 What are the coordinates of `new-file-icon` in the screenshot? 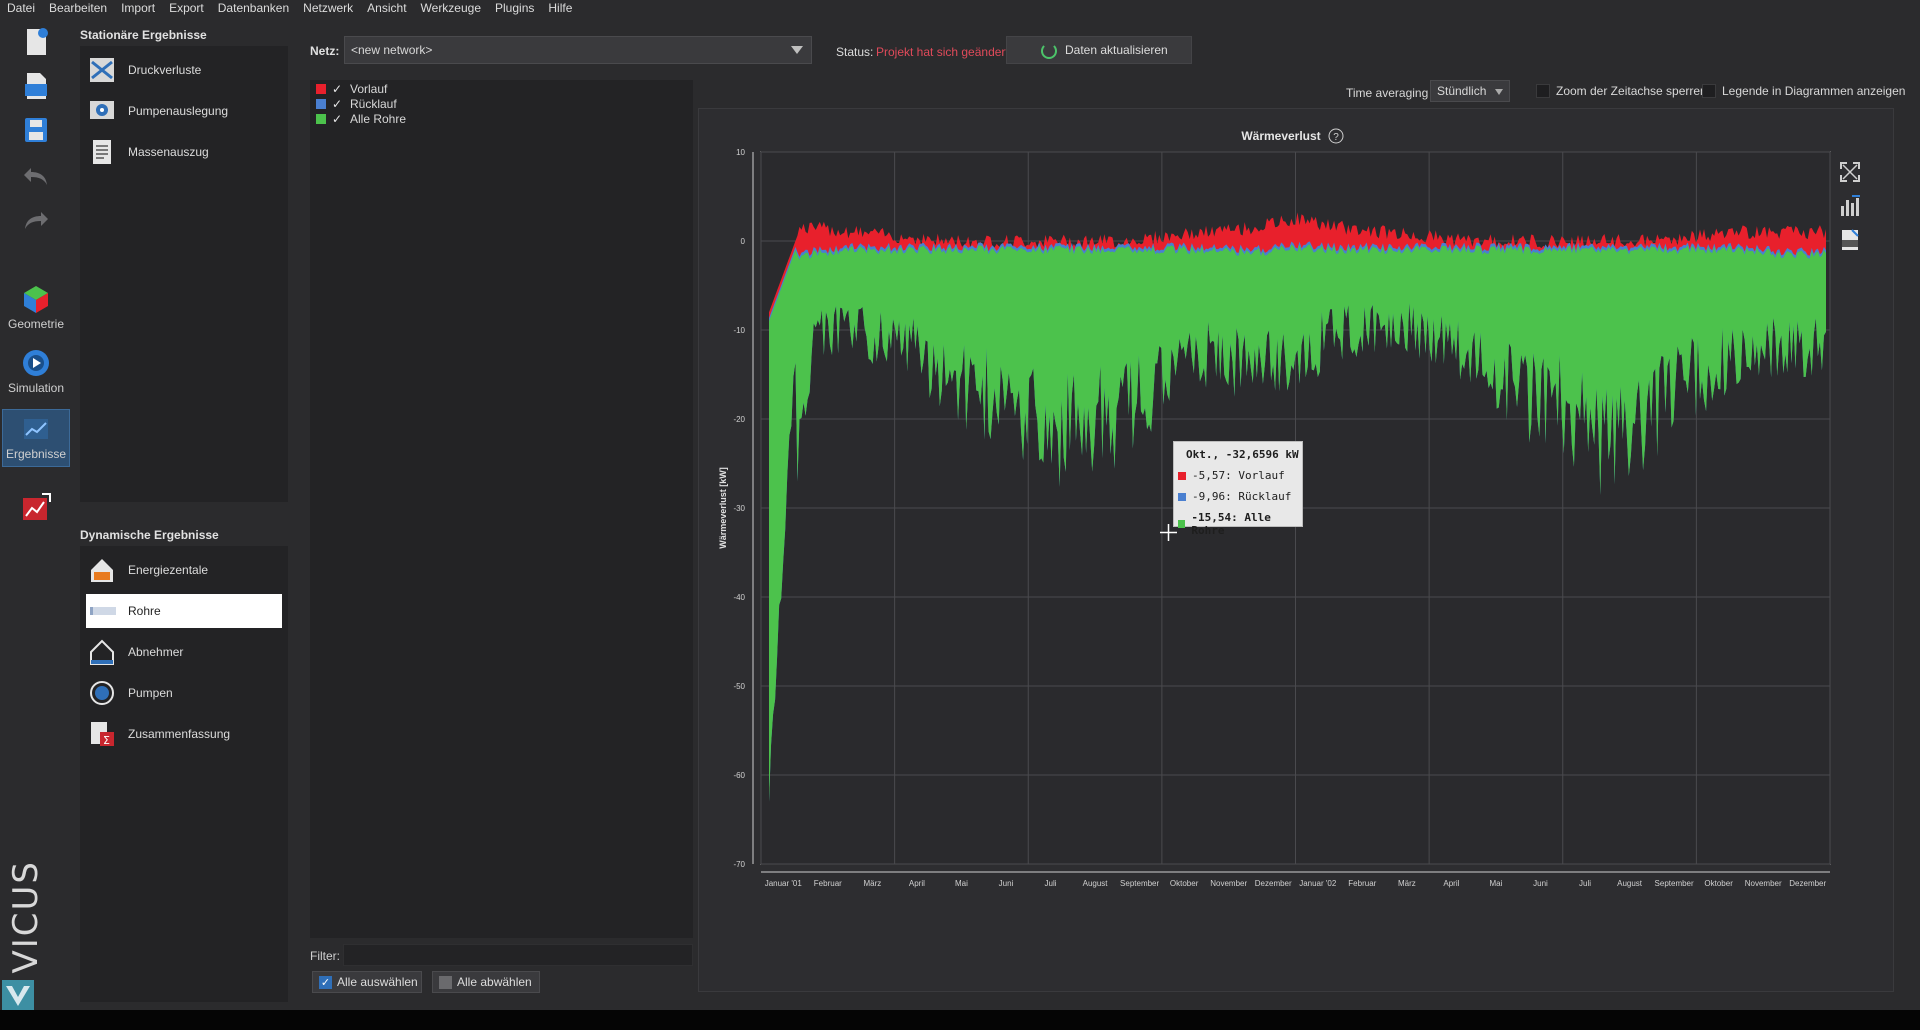 It's located at (37, 41).